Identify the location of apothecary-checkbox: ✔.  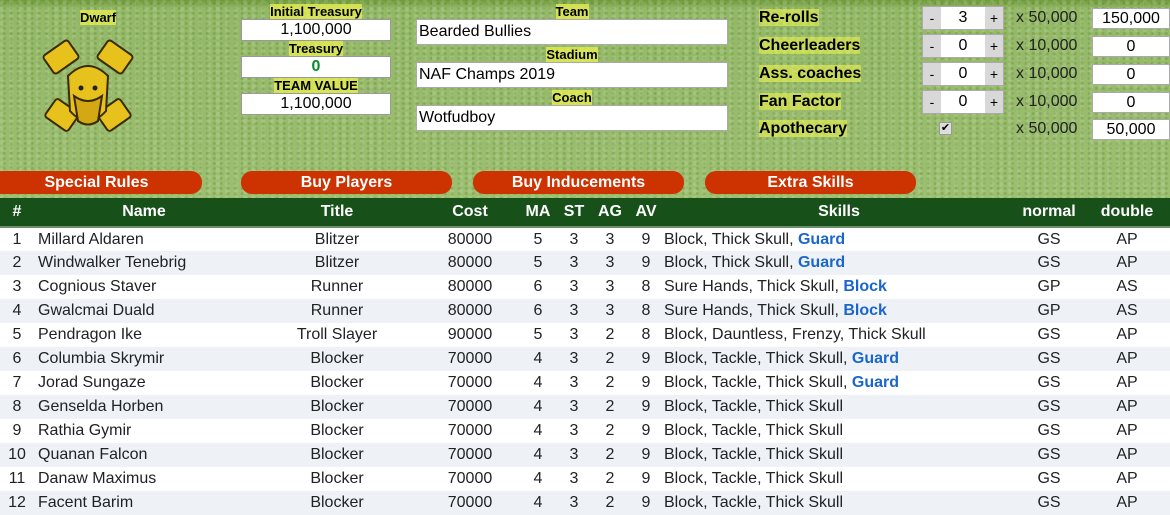
(945, 128).